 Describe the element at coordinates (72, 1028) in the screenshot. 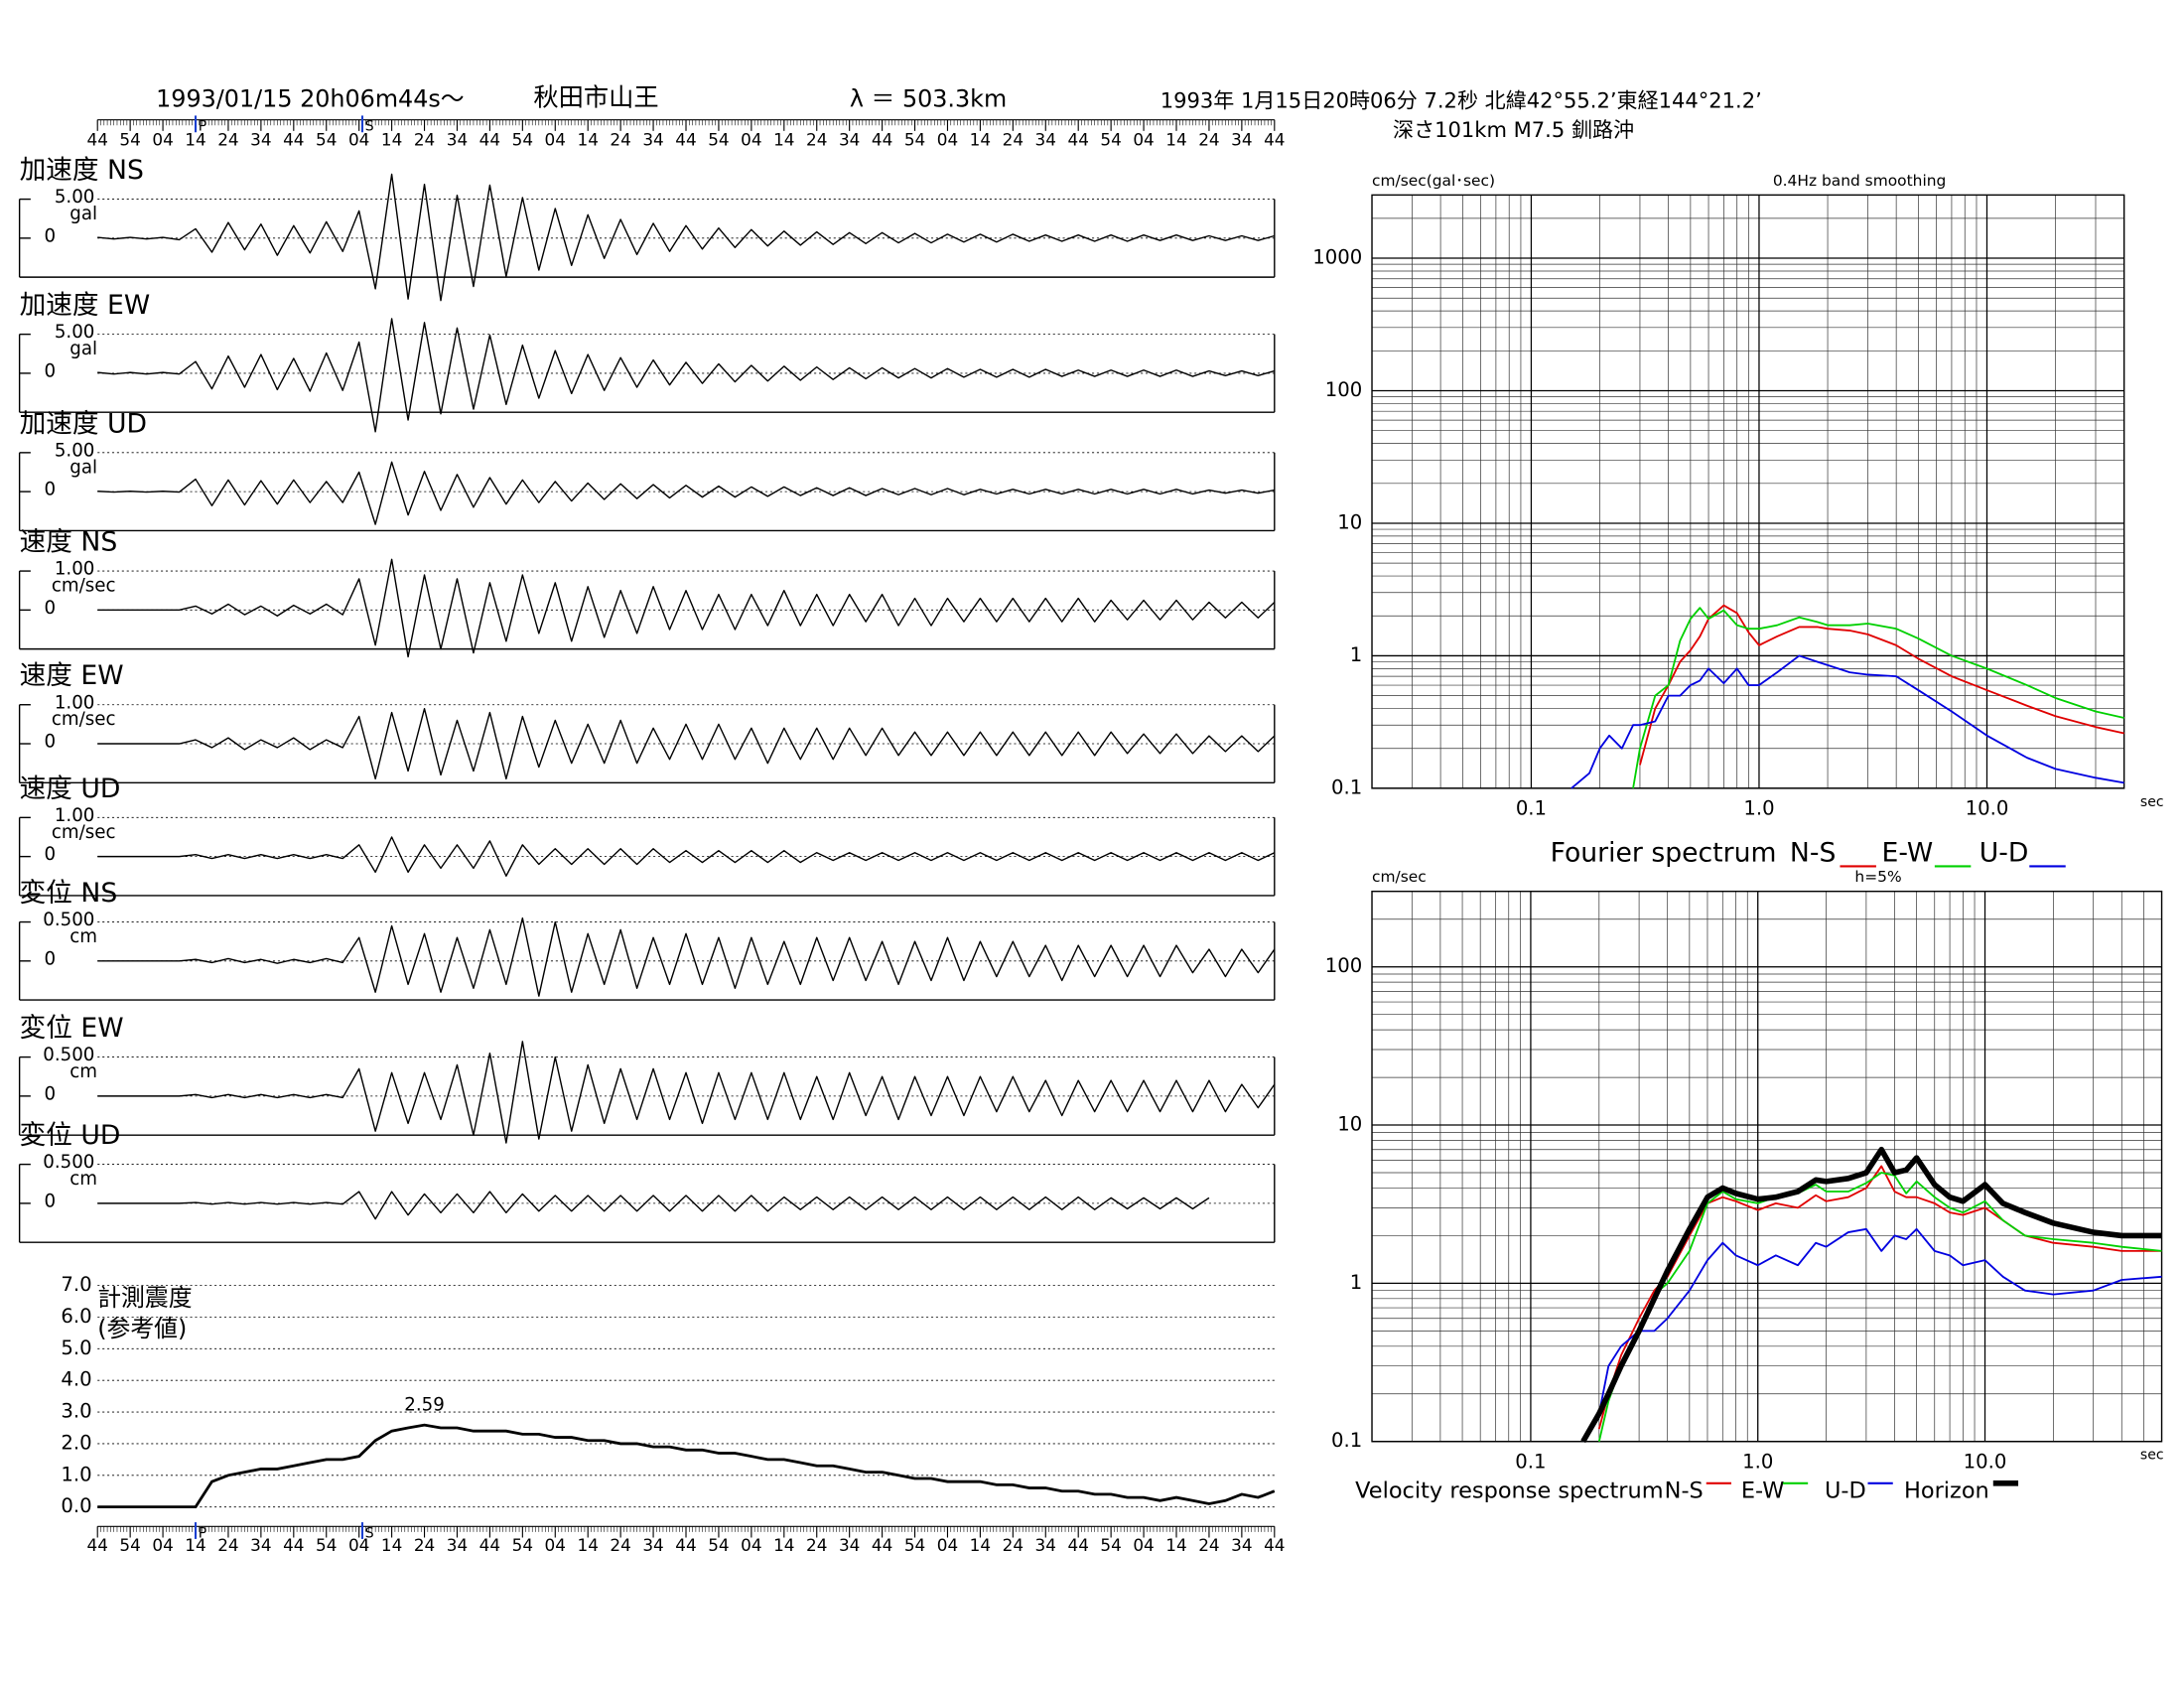

I see `panel-label: 変位 EW` at that location.